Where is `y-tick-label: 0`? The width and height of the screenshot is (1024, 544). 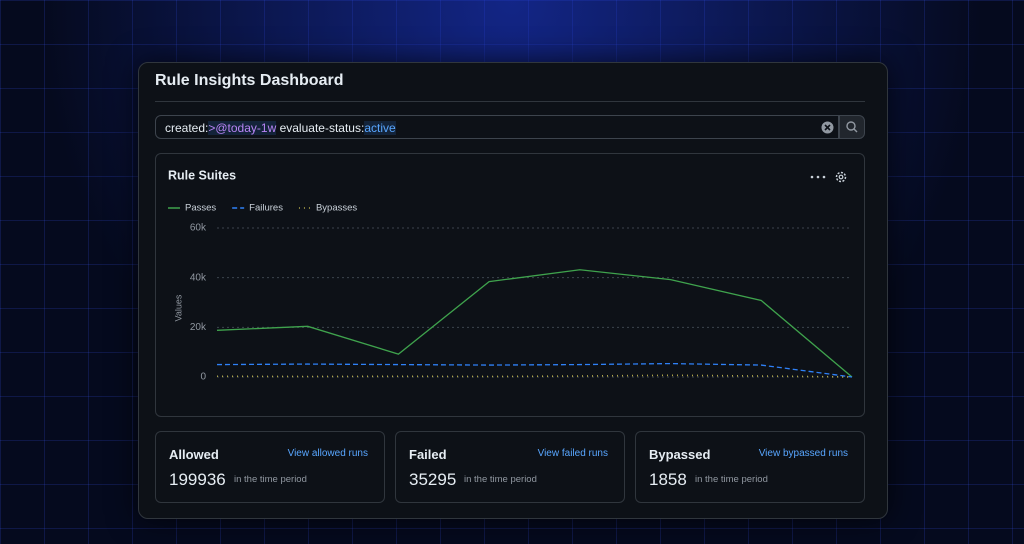 y-tick-label: 0 is located at coordinates (203, 377).